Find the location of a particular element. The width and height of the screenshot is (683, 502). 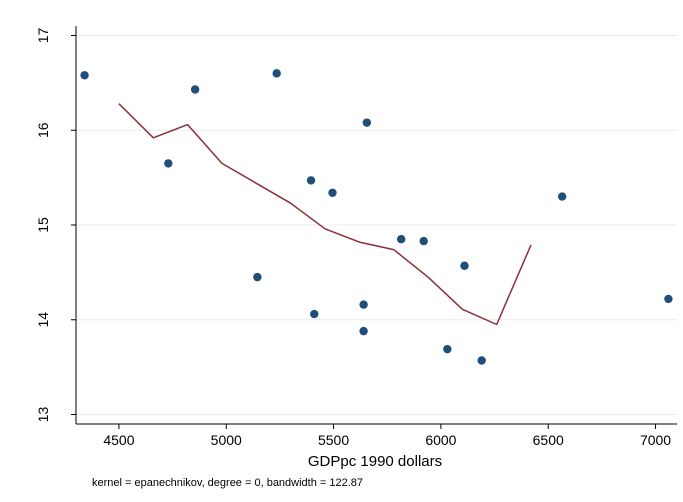

y-tick-label: 14 is located at coordinates (43, 320).